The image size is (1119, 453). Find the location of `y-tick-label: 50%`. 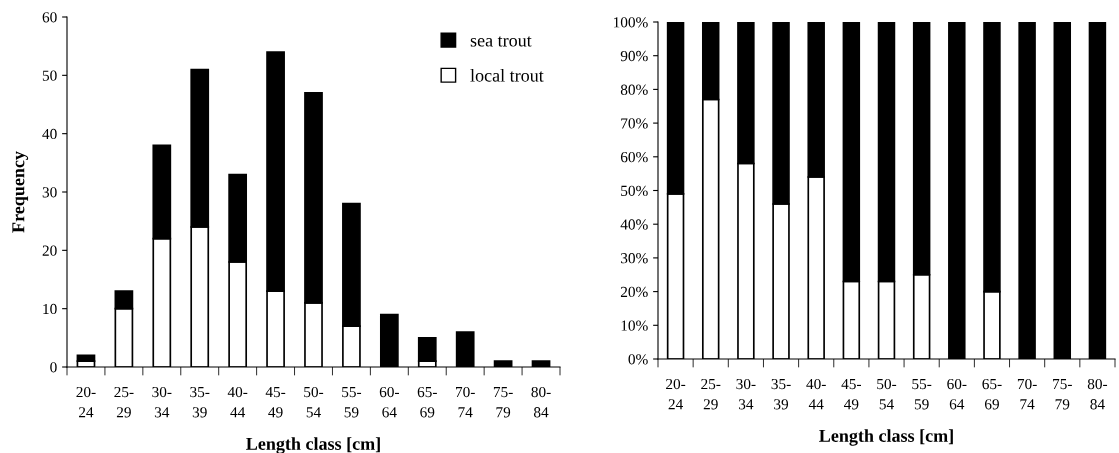

y-tick-label: 50% is located at coordinates (634, 190).